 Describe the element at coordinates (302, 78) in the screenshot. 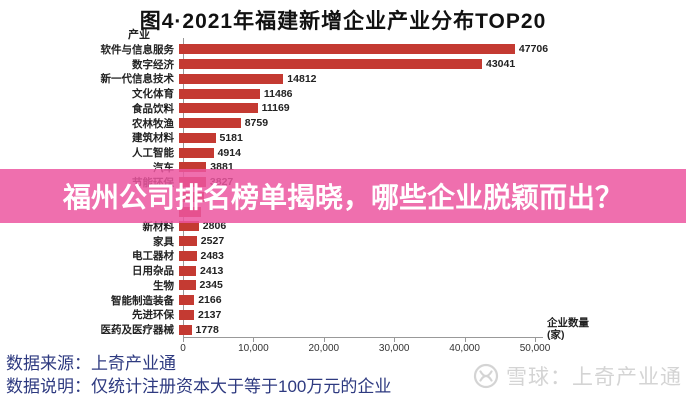

I see `bar-value-label: 14812` at that location.